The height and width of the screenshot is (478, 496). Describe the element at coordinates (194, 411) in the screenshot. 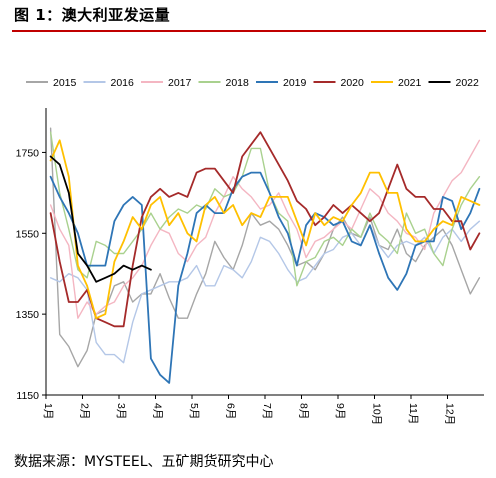

I see `x-tick-label: 5月` at that location.